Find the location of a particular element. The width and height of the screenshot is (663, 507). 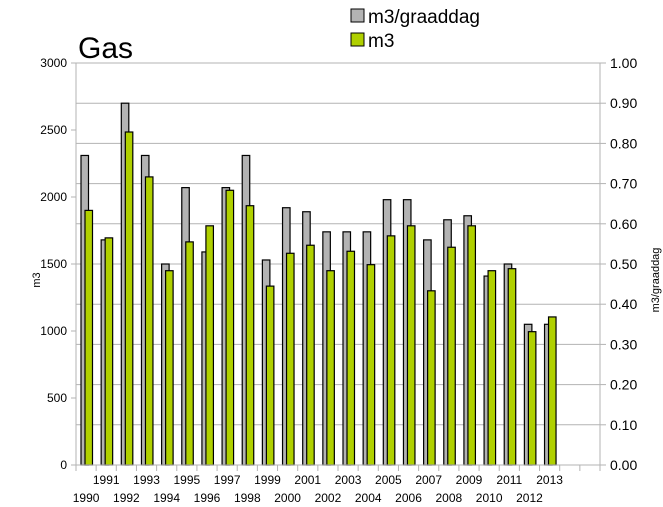

x-tick-label: 1992 is located at coordinates (126, 498).